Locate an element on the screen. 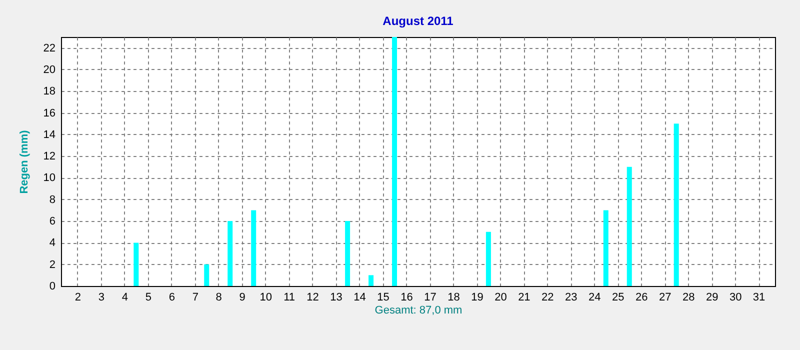 This screenshot has height=350, width=800. x-tick-label: 13 is located at coordinates (336, 298).